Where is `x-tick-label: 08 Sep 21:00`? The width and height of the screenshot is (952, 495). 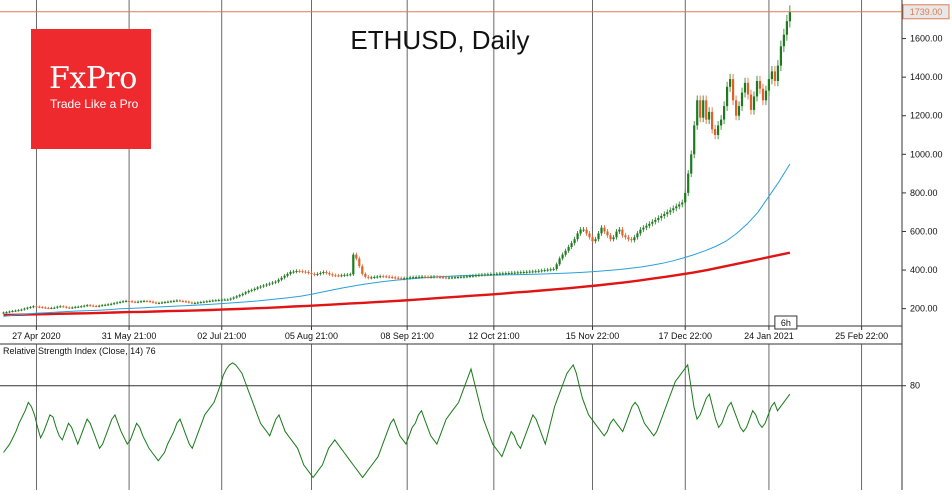 x-tick-label: 08 Sep 21:00 is located at coordinates (407, 336).